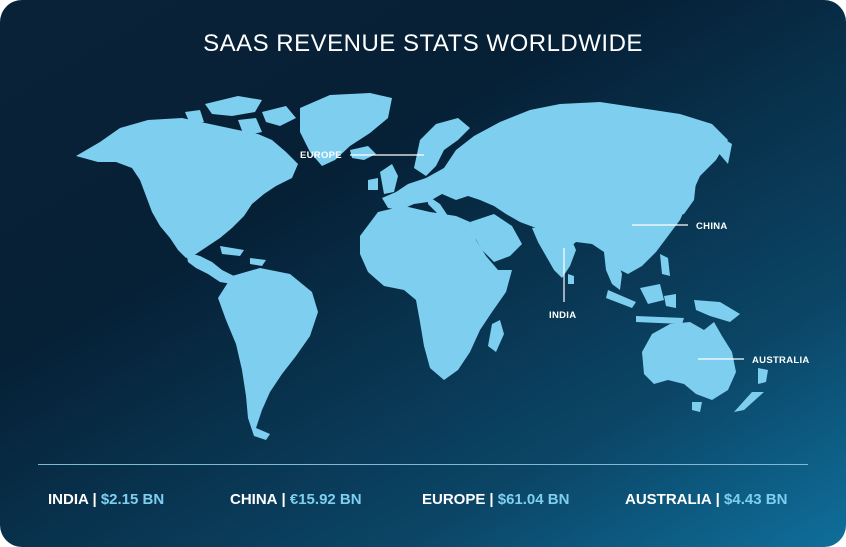 The height and width of the screenshot is (547, 846). I want to click on land-madagascar, so click(496, 336).